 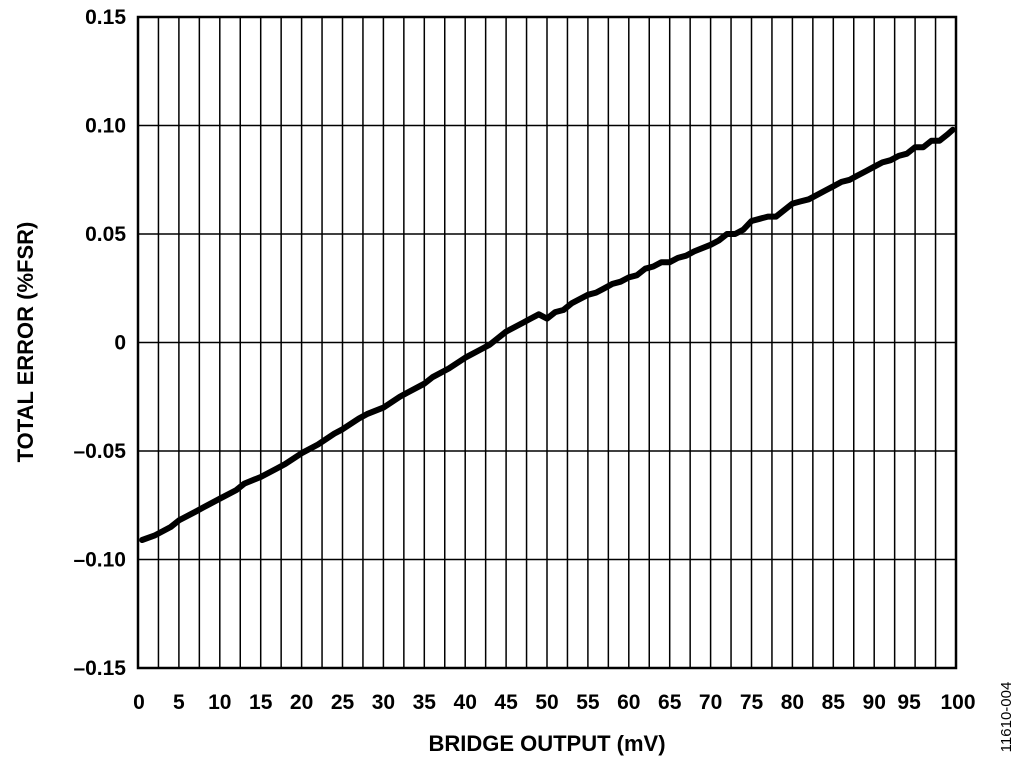 I want to click on x-tick-label: 60, so click(x=628, y=702).